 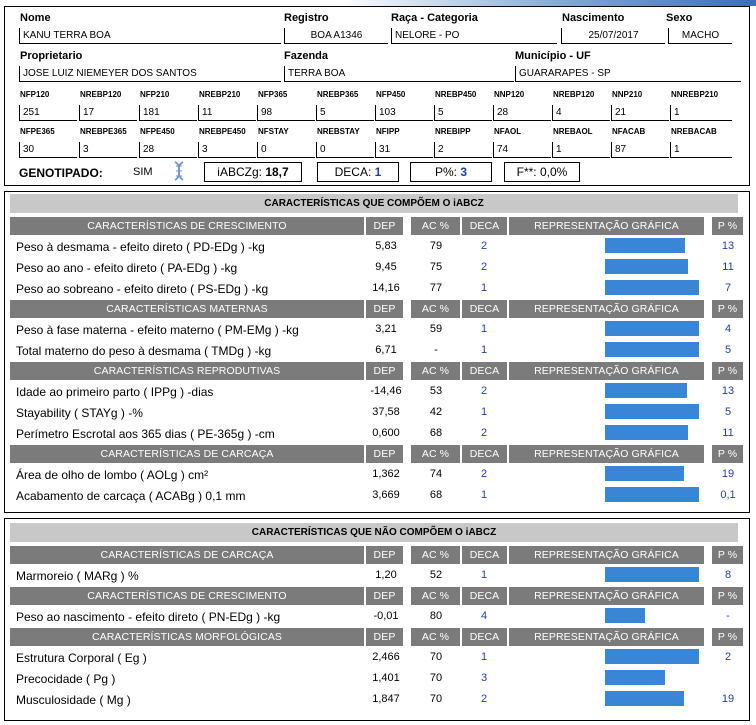 What do you see at coordinates (131, 496) in the screenshot?
I see `trait-name: Acabamento de carcaça ( ACABg ) 0,1 mm` at bounding box center [131, 496].